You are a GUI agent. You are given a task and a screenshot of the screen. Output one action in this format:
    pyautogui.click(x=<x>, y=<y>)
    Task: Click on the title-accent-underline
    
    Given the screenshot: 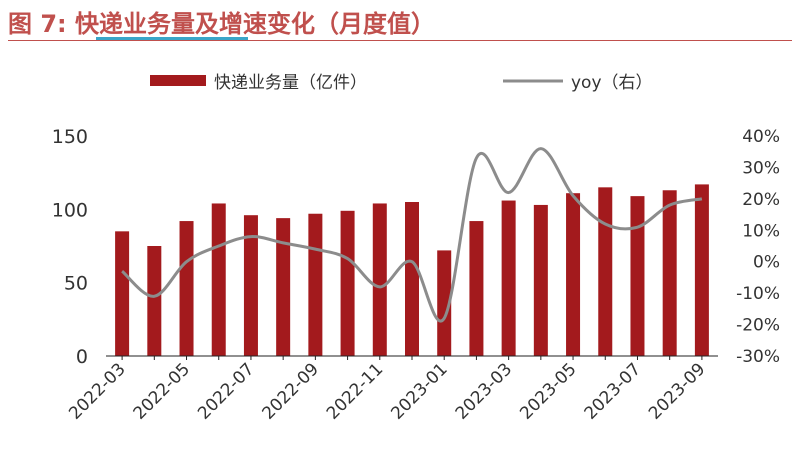 What is the action you would take?
    pyautogui.click(x=172, y=38)
    